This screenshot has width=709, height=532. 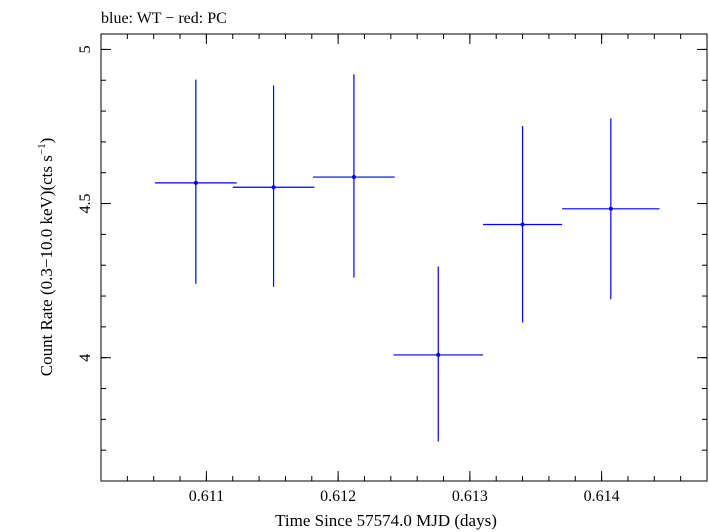 I want to click on y-axis-label-main: Count Rate (0.3−10.0 keV)(cts s, so click(x=46, y=265).